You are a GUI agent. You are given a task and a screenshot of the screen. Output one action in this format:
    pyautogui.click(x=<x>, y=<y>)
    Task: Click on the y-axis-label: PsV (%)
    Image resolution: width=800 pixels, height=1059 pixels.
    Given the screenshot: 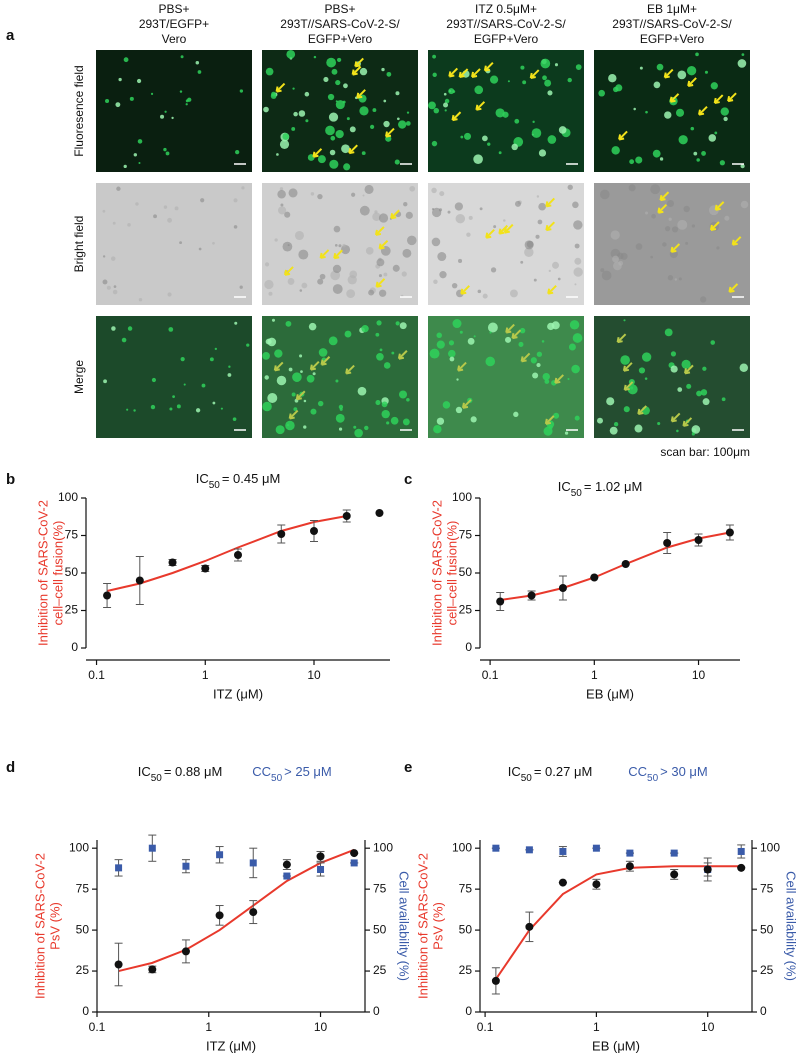 What is the action you would take?
    pyautogui.click(x=437, y=926)
    